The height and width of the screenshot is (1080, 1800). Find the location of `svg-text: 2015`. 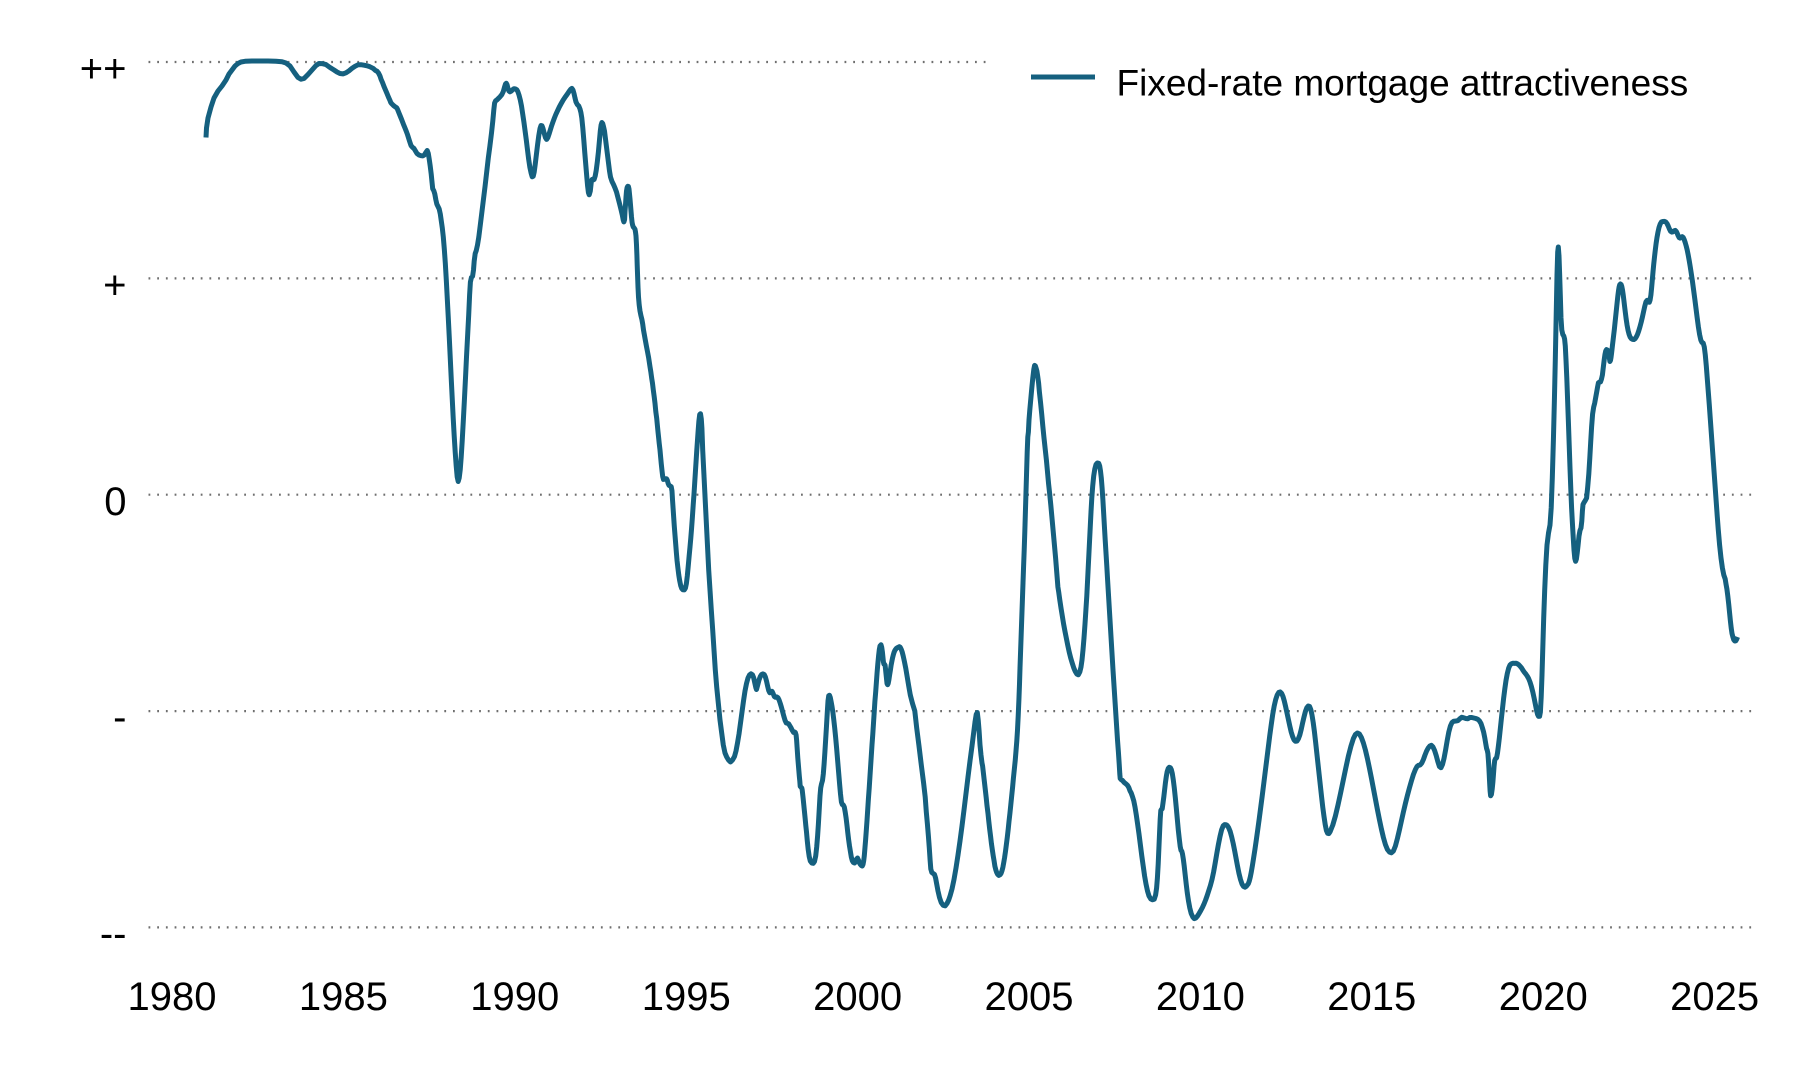

svg-text: 2015 is located at coordinates (1371, 997).